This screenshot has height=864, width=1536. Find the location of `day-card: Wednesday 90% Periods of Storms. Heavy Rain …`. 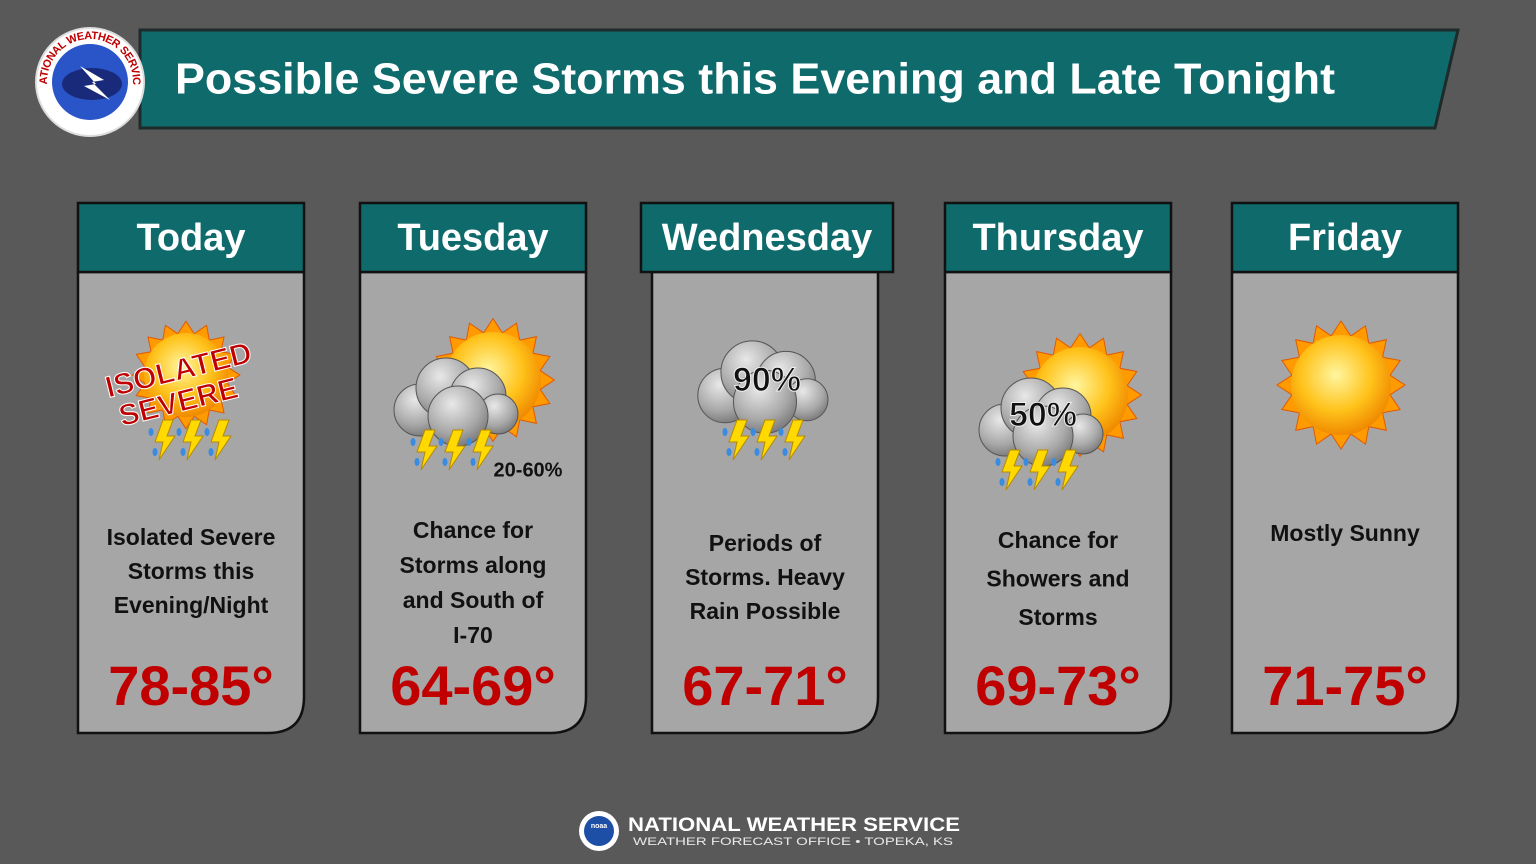

day-card: Wednesday 90% Periods of Storms. Heavy Rain … is located at coordinates (767, 468).